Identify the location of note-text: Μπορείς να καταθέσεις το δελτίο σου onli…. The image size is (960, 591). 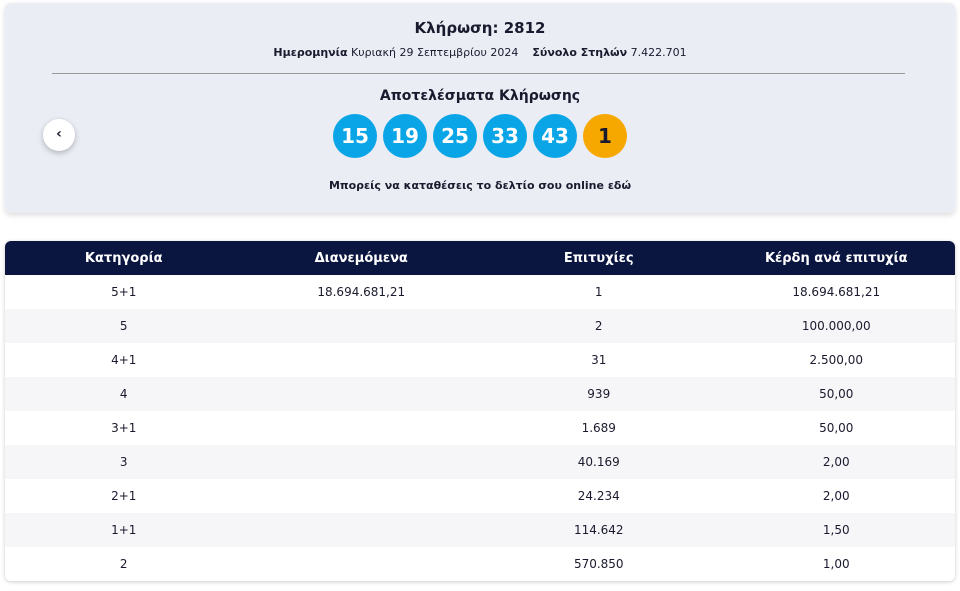
(466, 185).